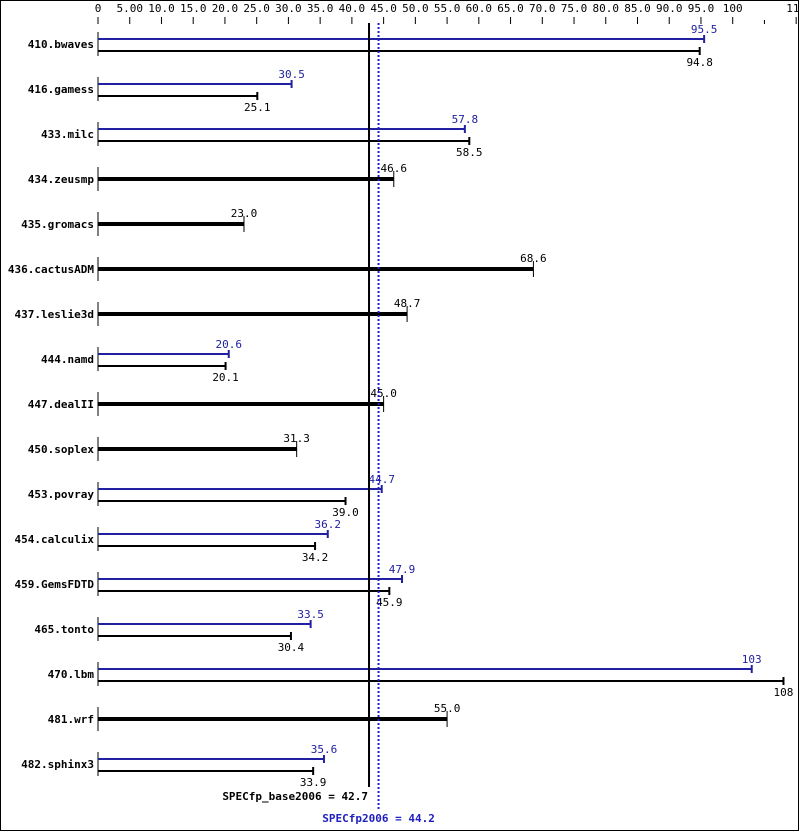  What do you see at coordinates (381, 479) in the screenshot?
I see `peak-value-label: 44.7` at bounding box center [381, 479].